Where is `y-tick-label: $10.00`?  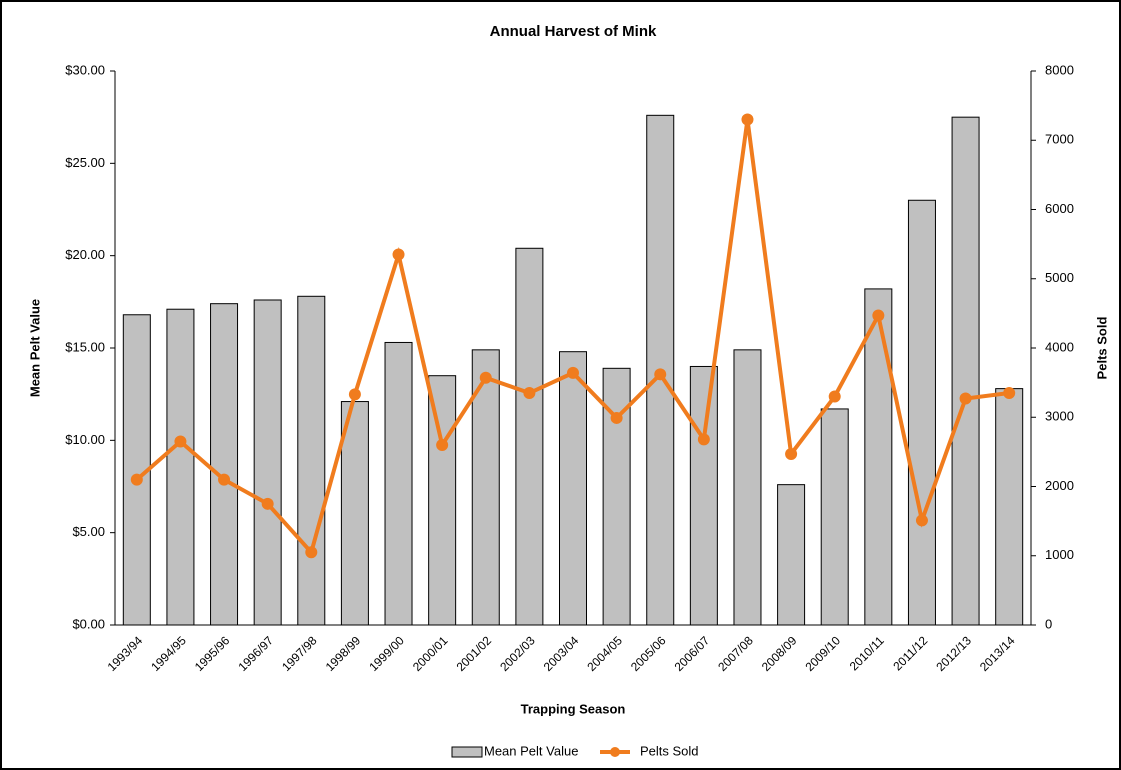 y-tick-label: $10.00 is located at coordinates (85, 439).